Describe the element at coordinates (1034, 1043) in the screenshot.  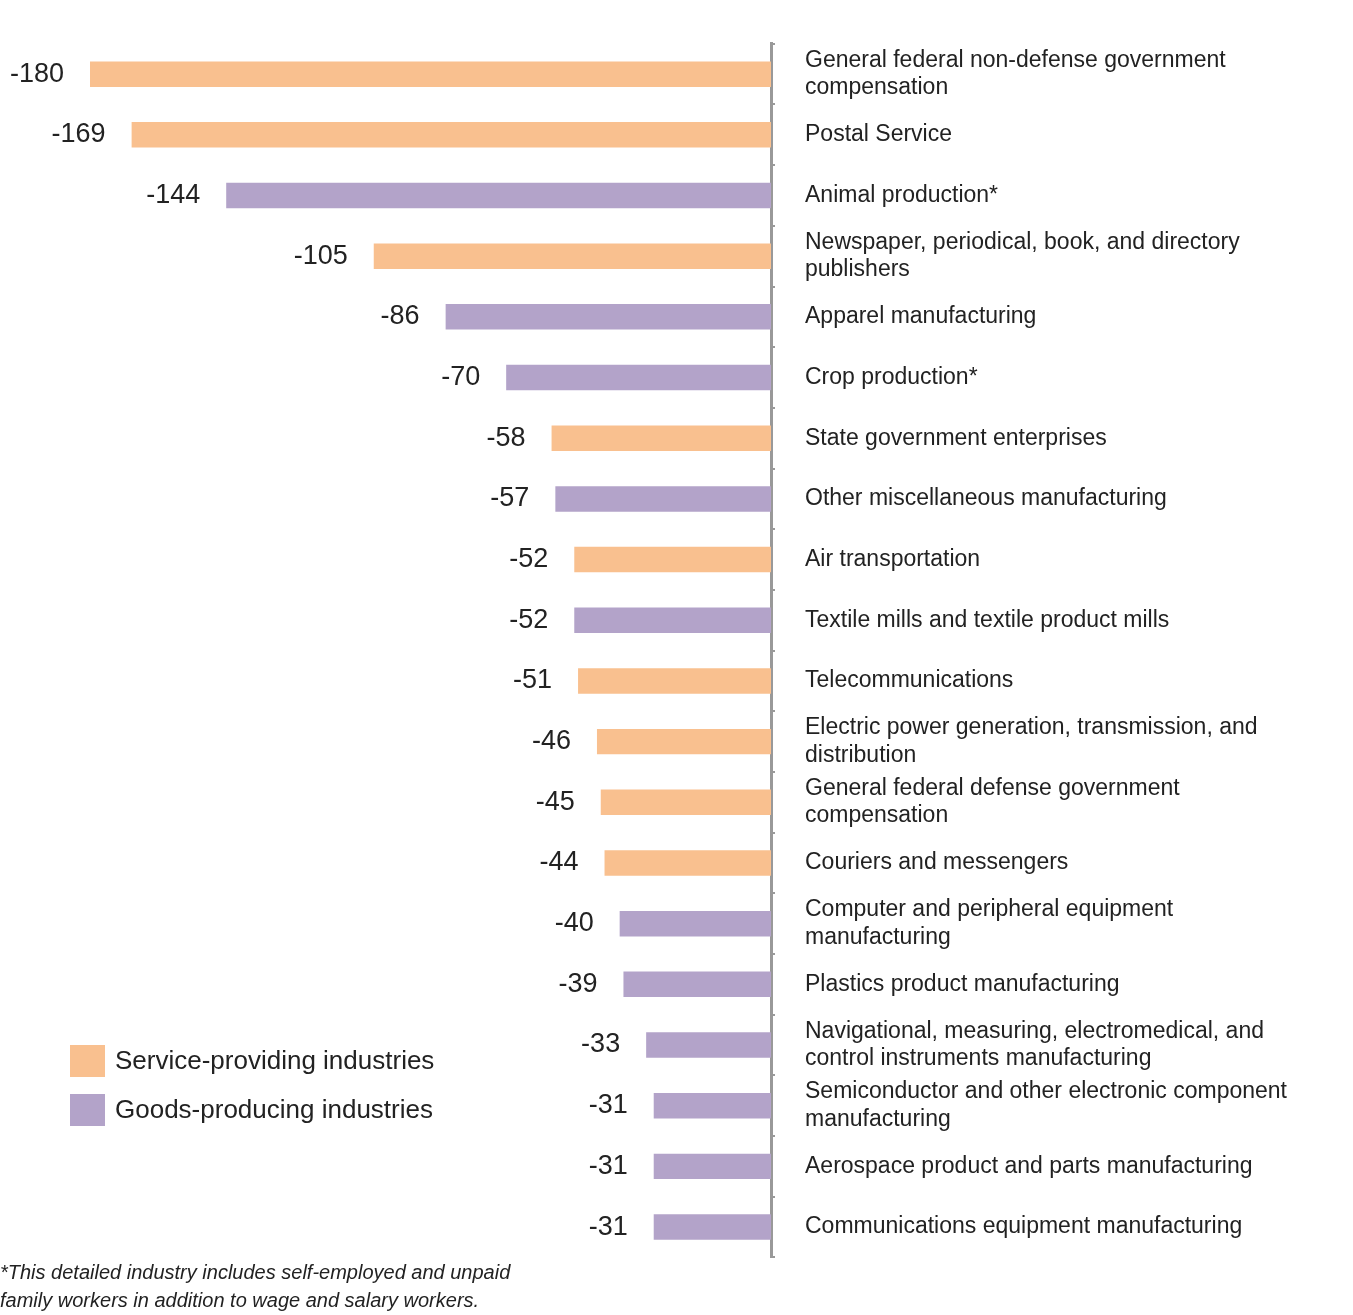
I see `y-tick-label: Navigational, measuring, electromedical, and control instruments manufacturing` at that location.